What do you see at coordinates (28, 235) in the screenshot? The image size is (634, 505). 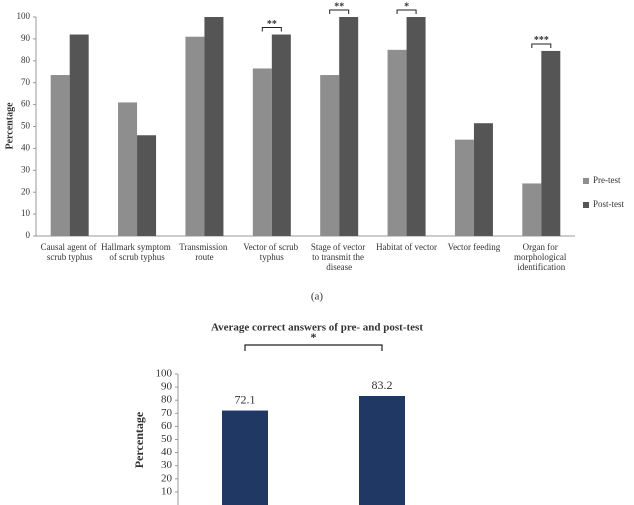 I see `y-tick-label: 0` at bounding box center [28, 235].